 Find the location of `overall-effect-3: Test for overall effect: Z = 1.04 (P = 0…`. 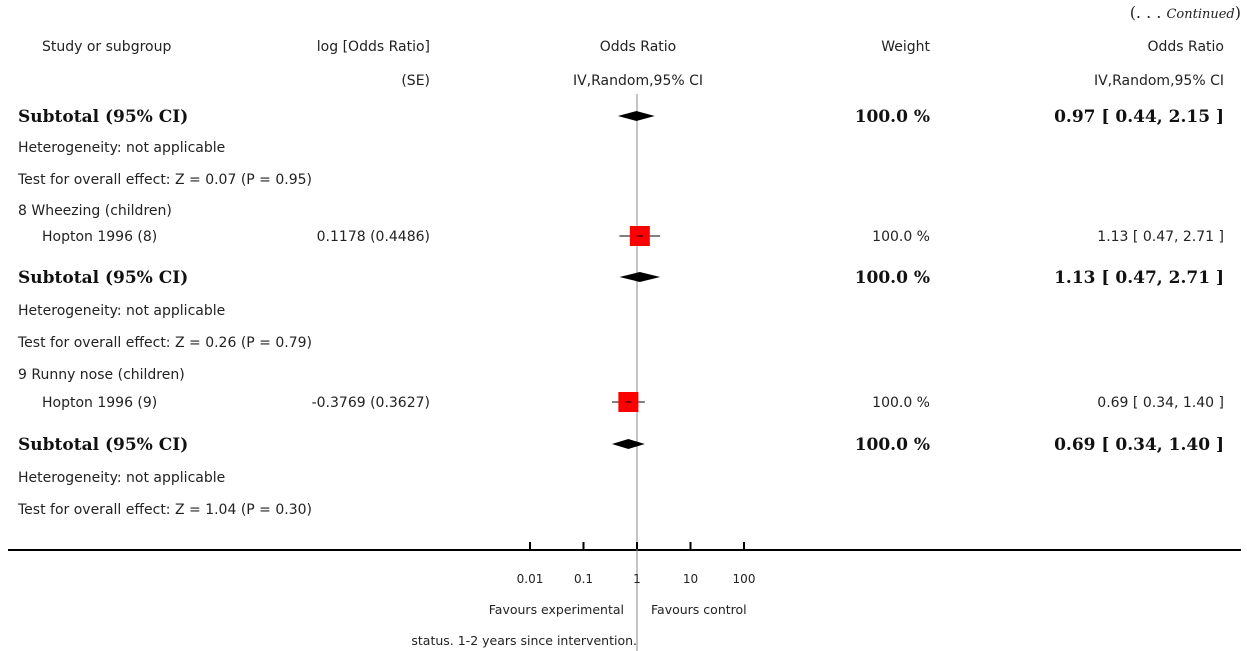

overall-effect-3: Test for overall effect: Z = 1.04 (P = 0… is located at coordinates (165, 510).